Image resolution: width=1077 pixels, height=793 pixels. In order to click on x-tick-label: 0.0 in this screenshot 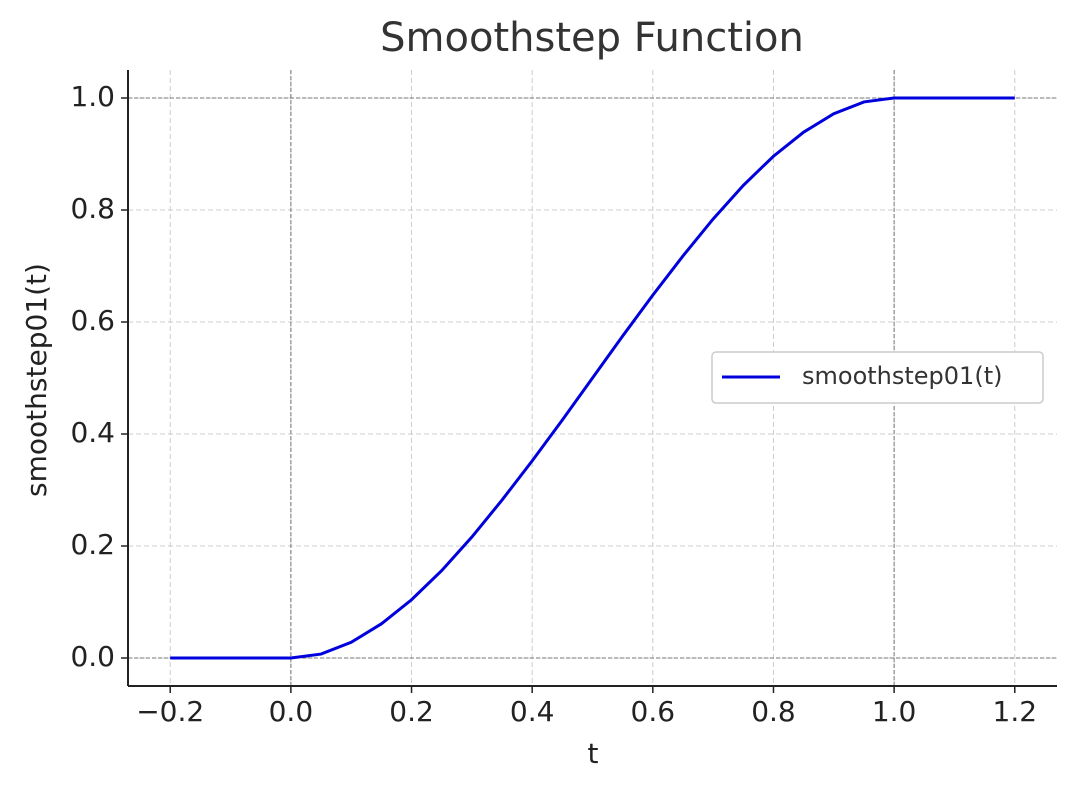, I will do `click(291, 711)`.